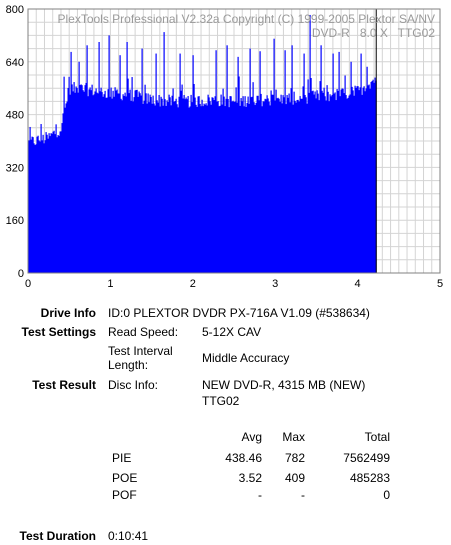 The height and width of the screenshot is (545, 451). Describe the element at coordinates (28, 284) in the screenshot. I see `x-tick-label: 0` at that location.